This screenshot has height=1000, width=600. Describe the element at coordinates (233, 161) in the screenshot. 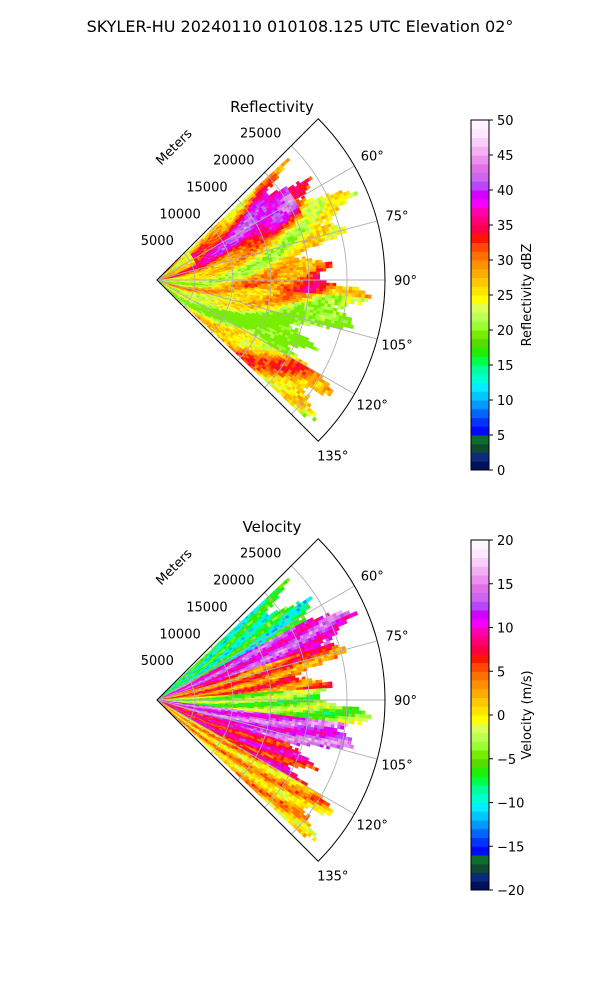

I see `r-tick-label: 20000` at that location.